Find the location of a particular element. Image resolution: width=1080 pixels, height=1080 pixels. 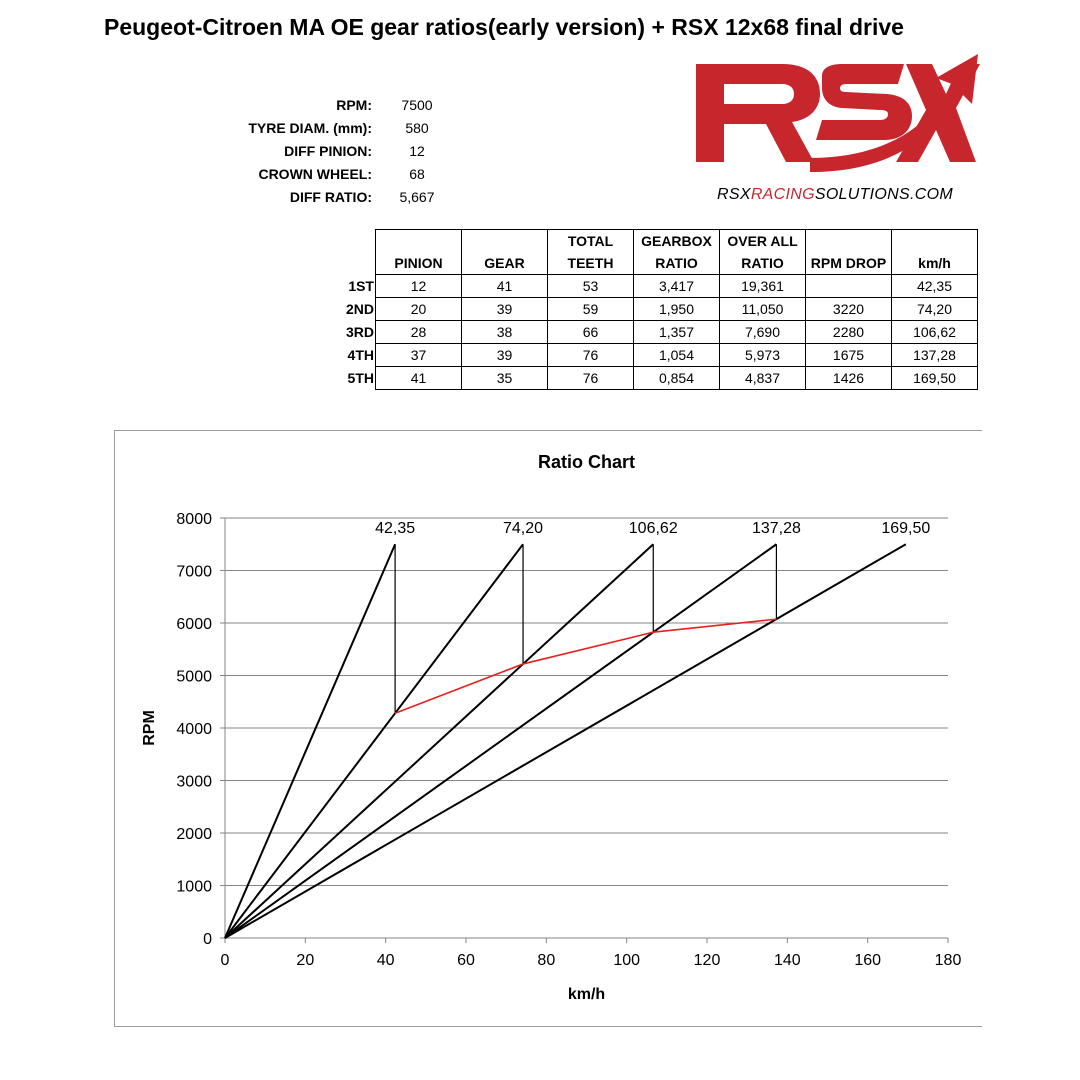

rsx-logo: RSXRACINGSOLUTIONS.COM is located at coordinates (835, 131).